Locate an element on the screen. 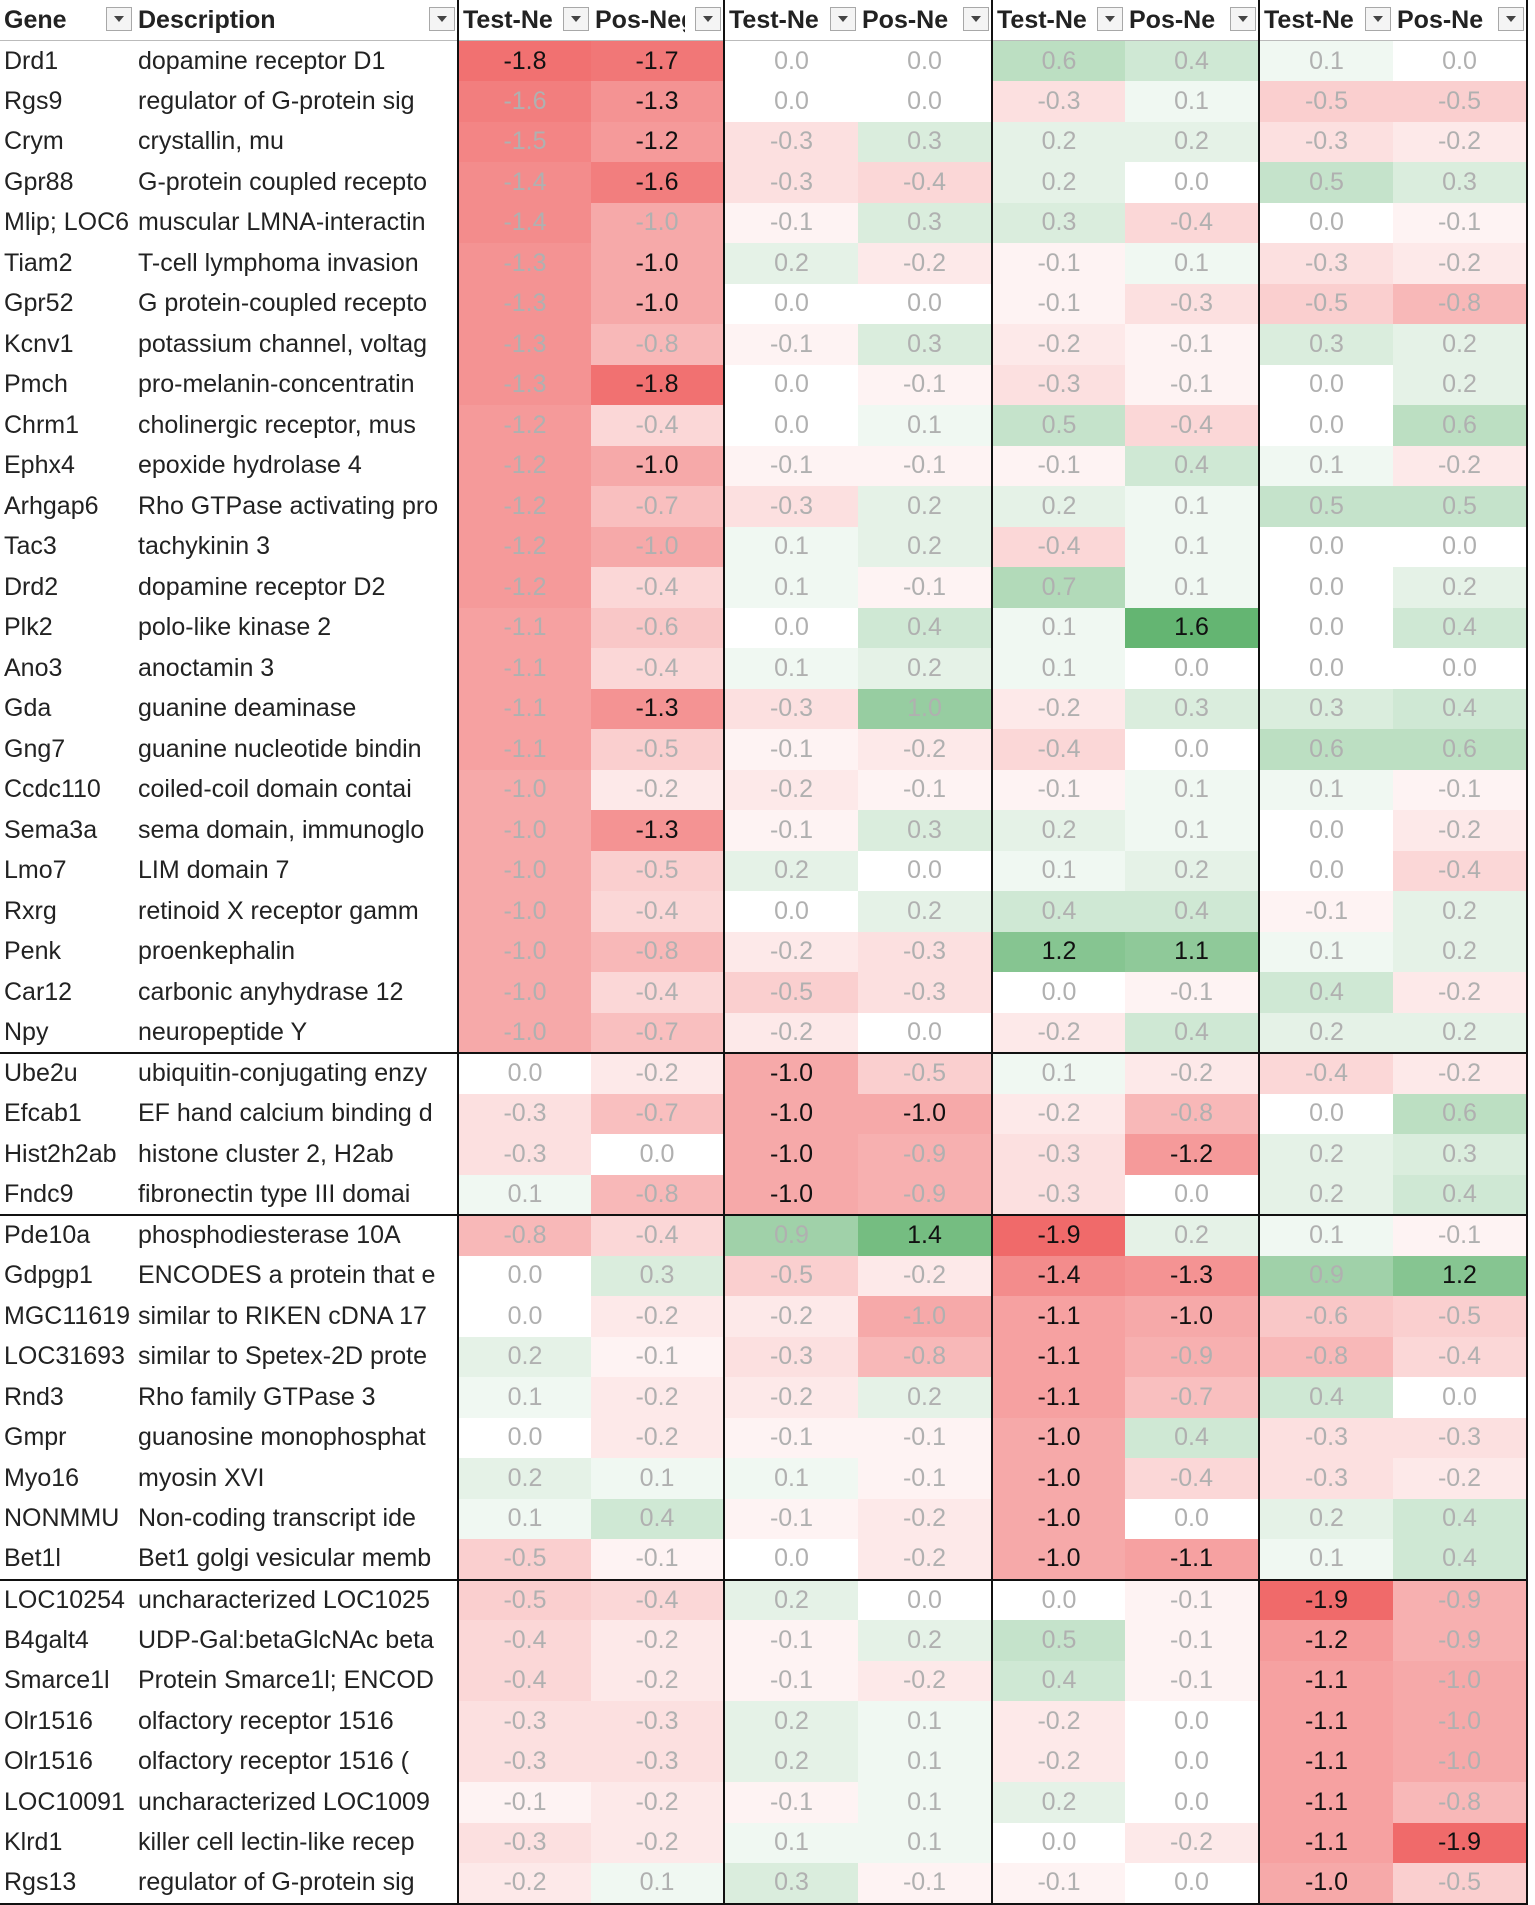  gene-cell: Fndc9 is located at coordinates (39, 1193).